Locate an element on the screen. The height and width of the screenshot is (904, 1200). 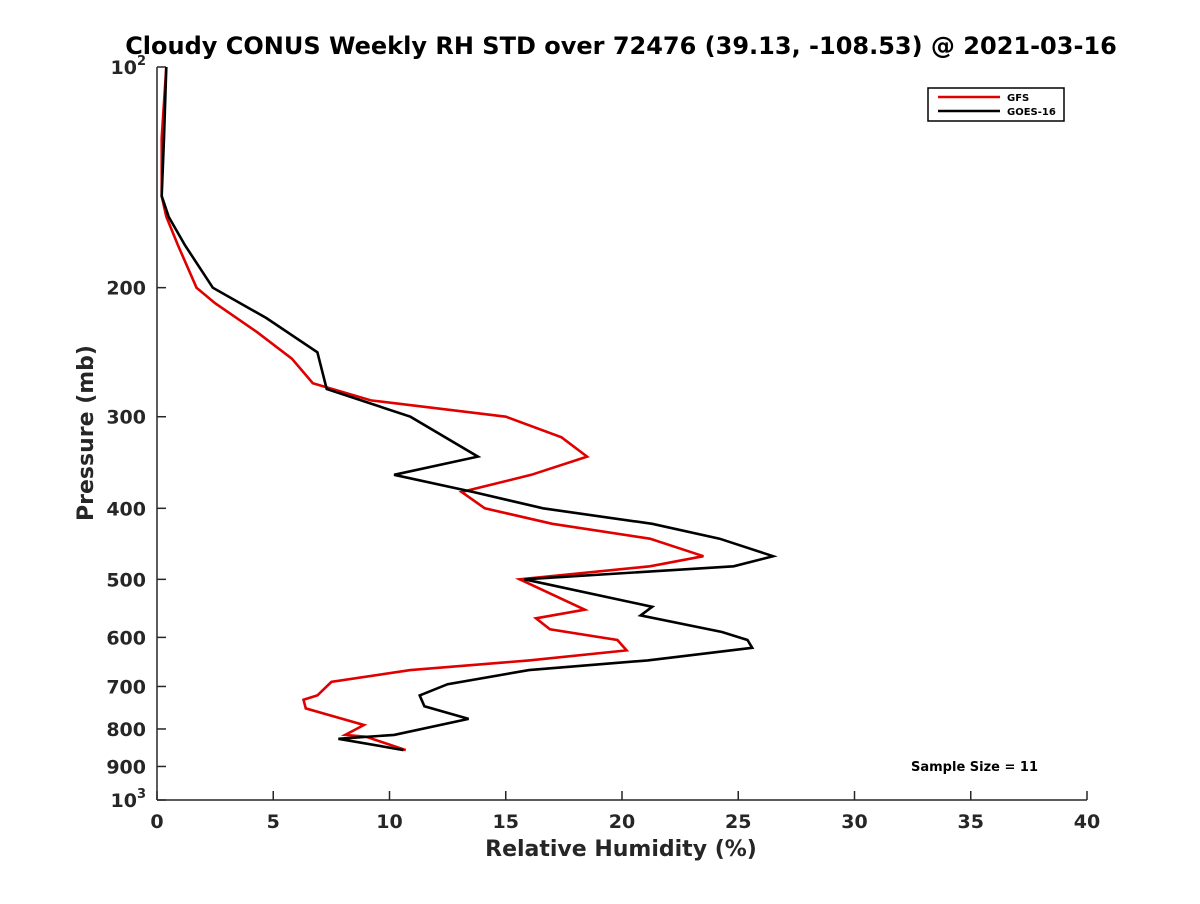
y-tick-label: 300 is located at coordinates (126, 418).